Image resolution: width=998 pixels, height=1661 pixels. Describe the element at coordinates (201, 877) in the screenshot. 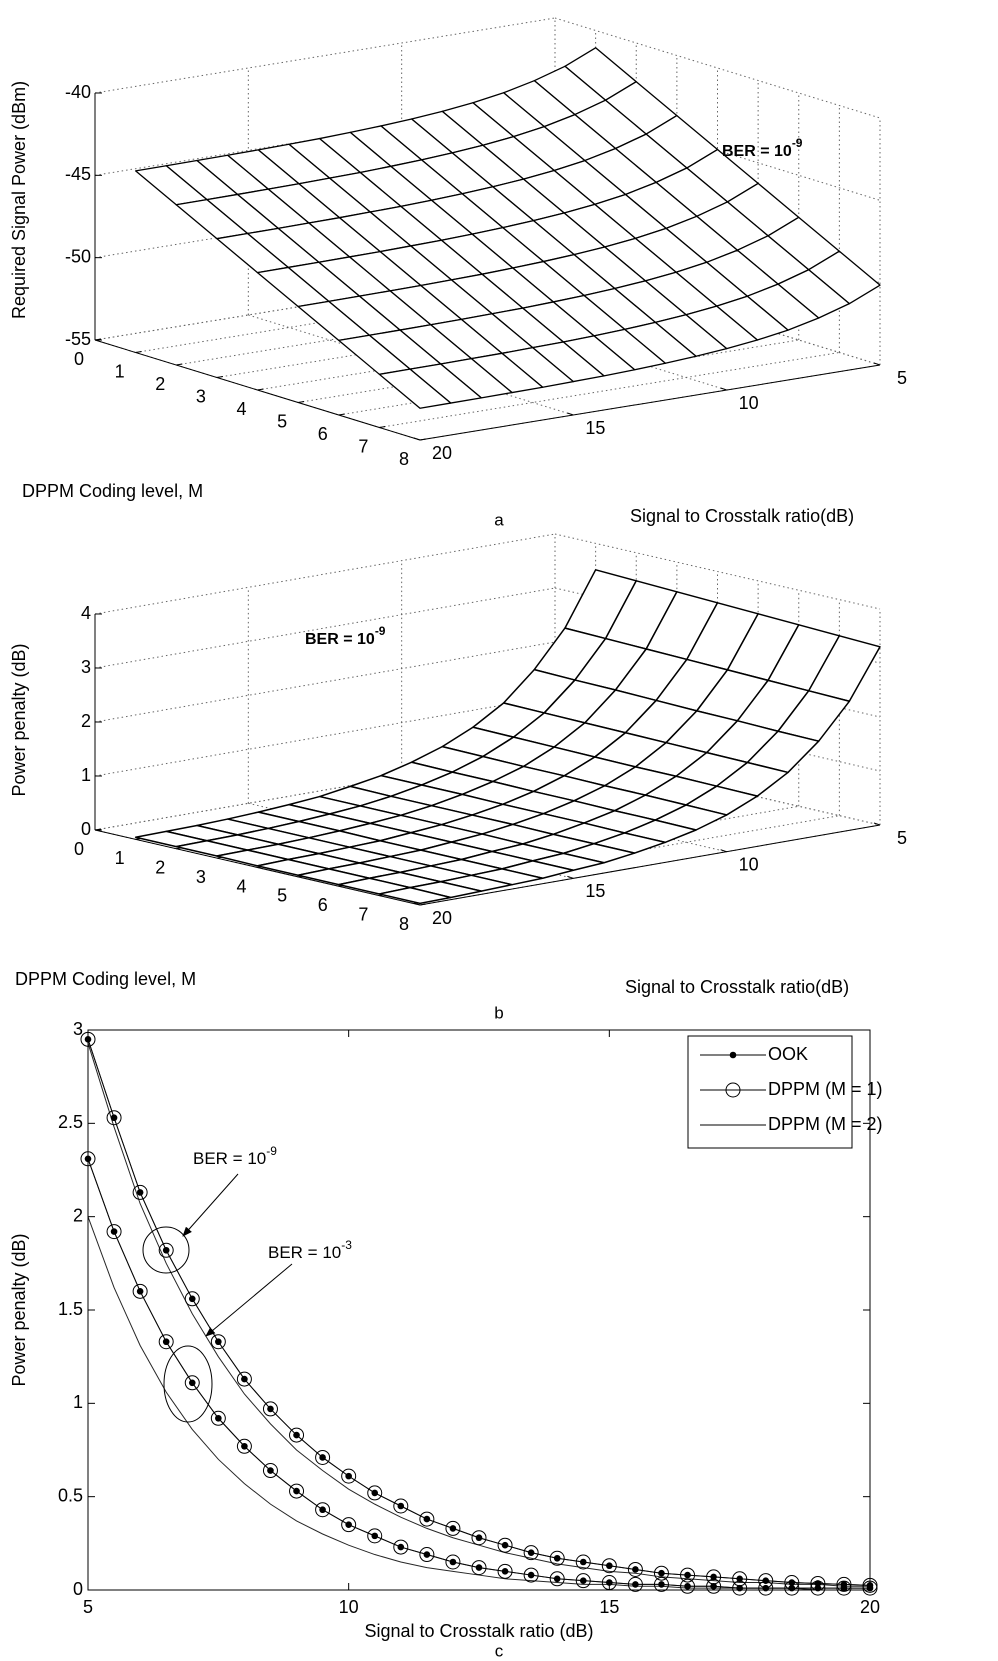

I see `x-tick-label: 3` at that location.